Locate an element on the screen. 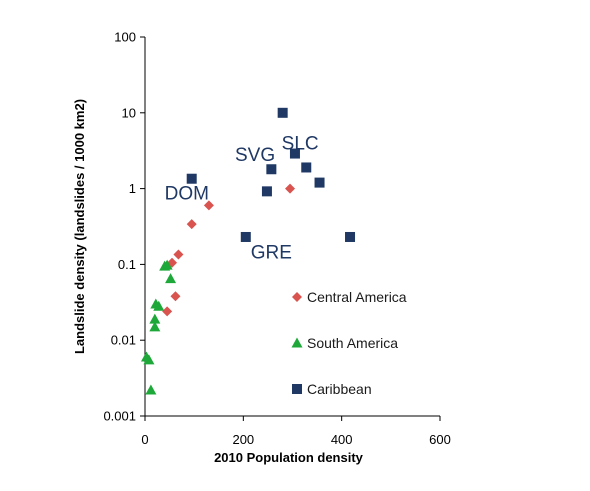 This screenshot has height=491, width=590. legend-marker-caribbean is located at coordinates (297, 389).